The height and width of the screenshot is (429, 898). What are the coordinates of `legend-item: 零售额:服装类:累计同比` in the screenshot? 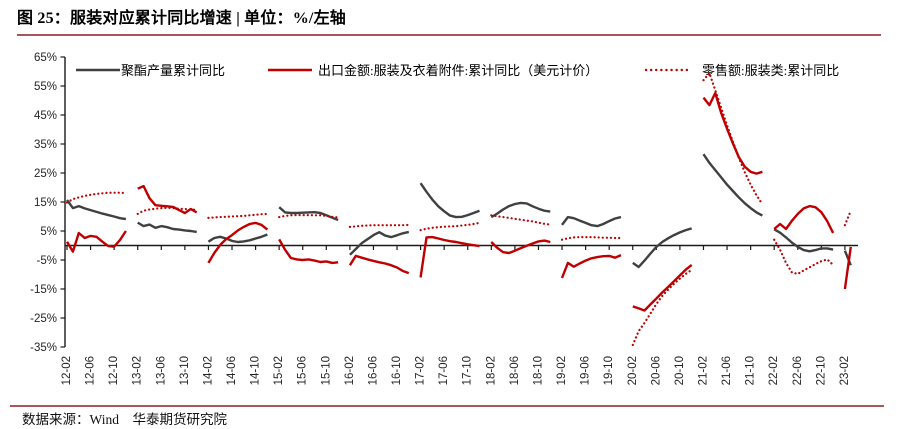 It's located at (741, 70).